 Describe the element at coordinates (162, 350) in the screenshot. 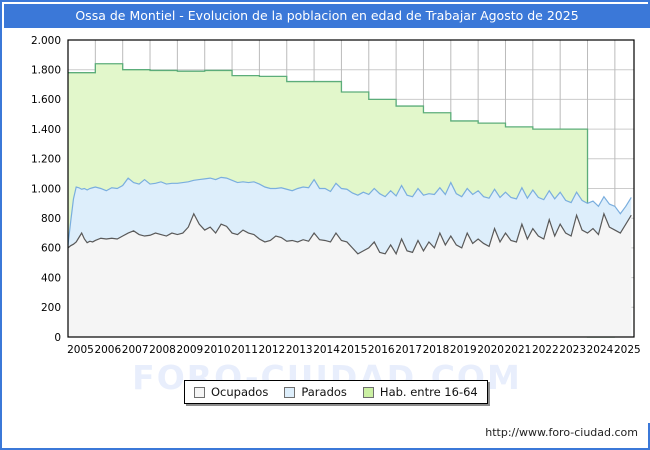

I see `svg-text: 2008` at that location.